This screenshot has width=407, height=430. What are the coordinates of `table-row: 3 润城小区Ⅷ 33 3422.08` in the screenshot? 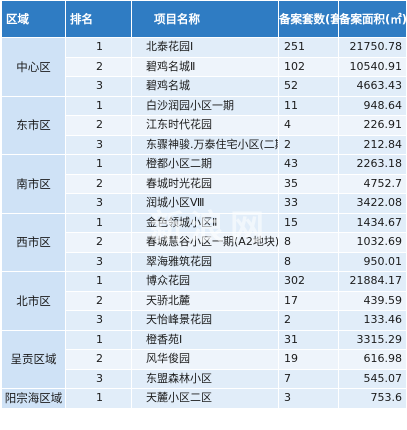 It's located at (204, 203).